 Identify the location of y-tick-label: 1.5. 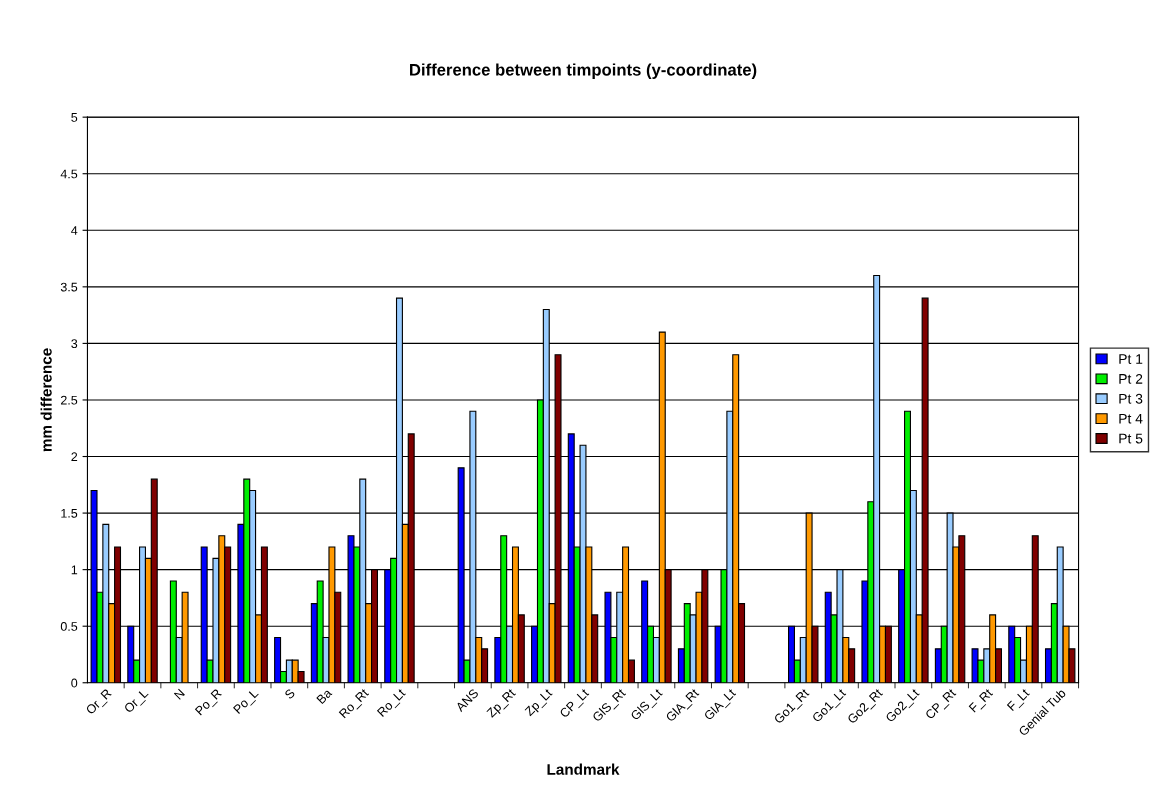
(69, 513).